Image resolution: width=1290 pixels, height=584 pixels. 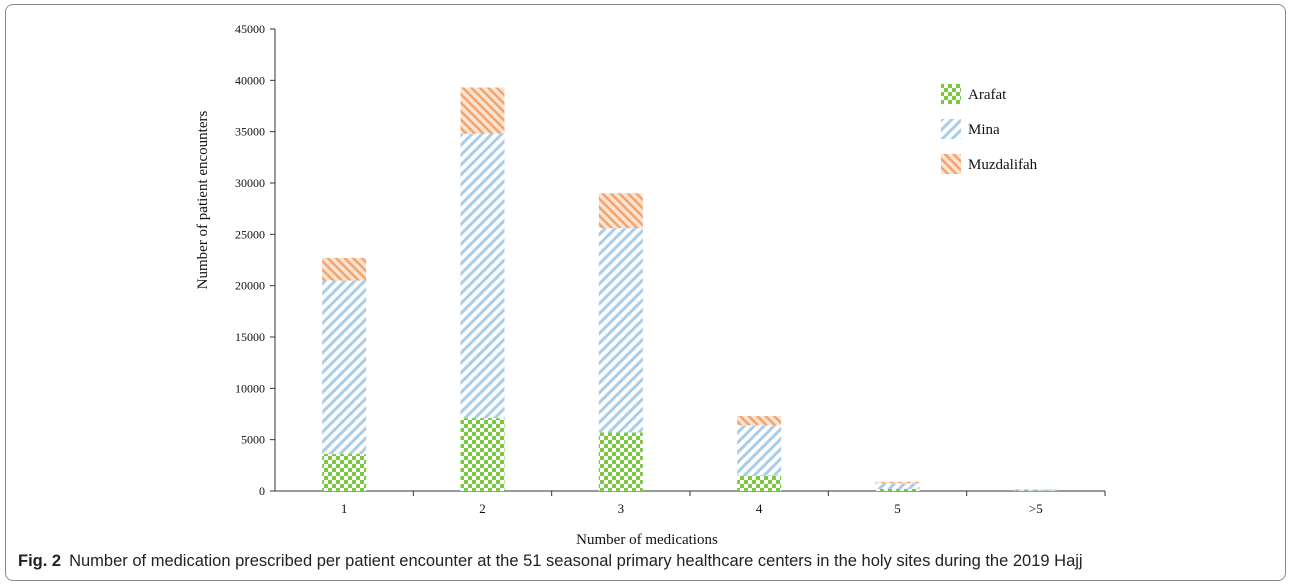 I want to click on y-tick-label: 0, so click(x=262, y=491).